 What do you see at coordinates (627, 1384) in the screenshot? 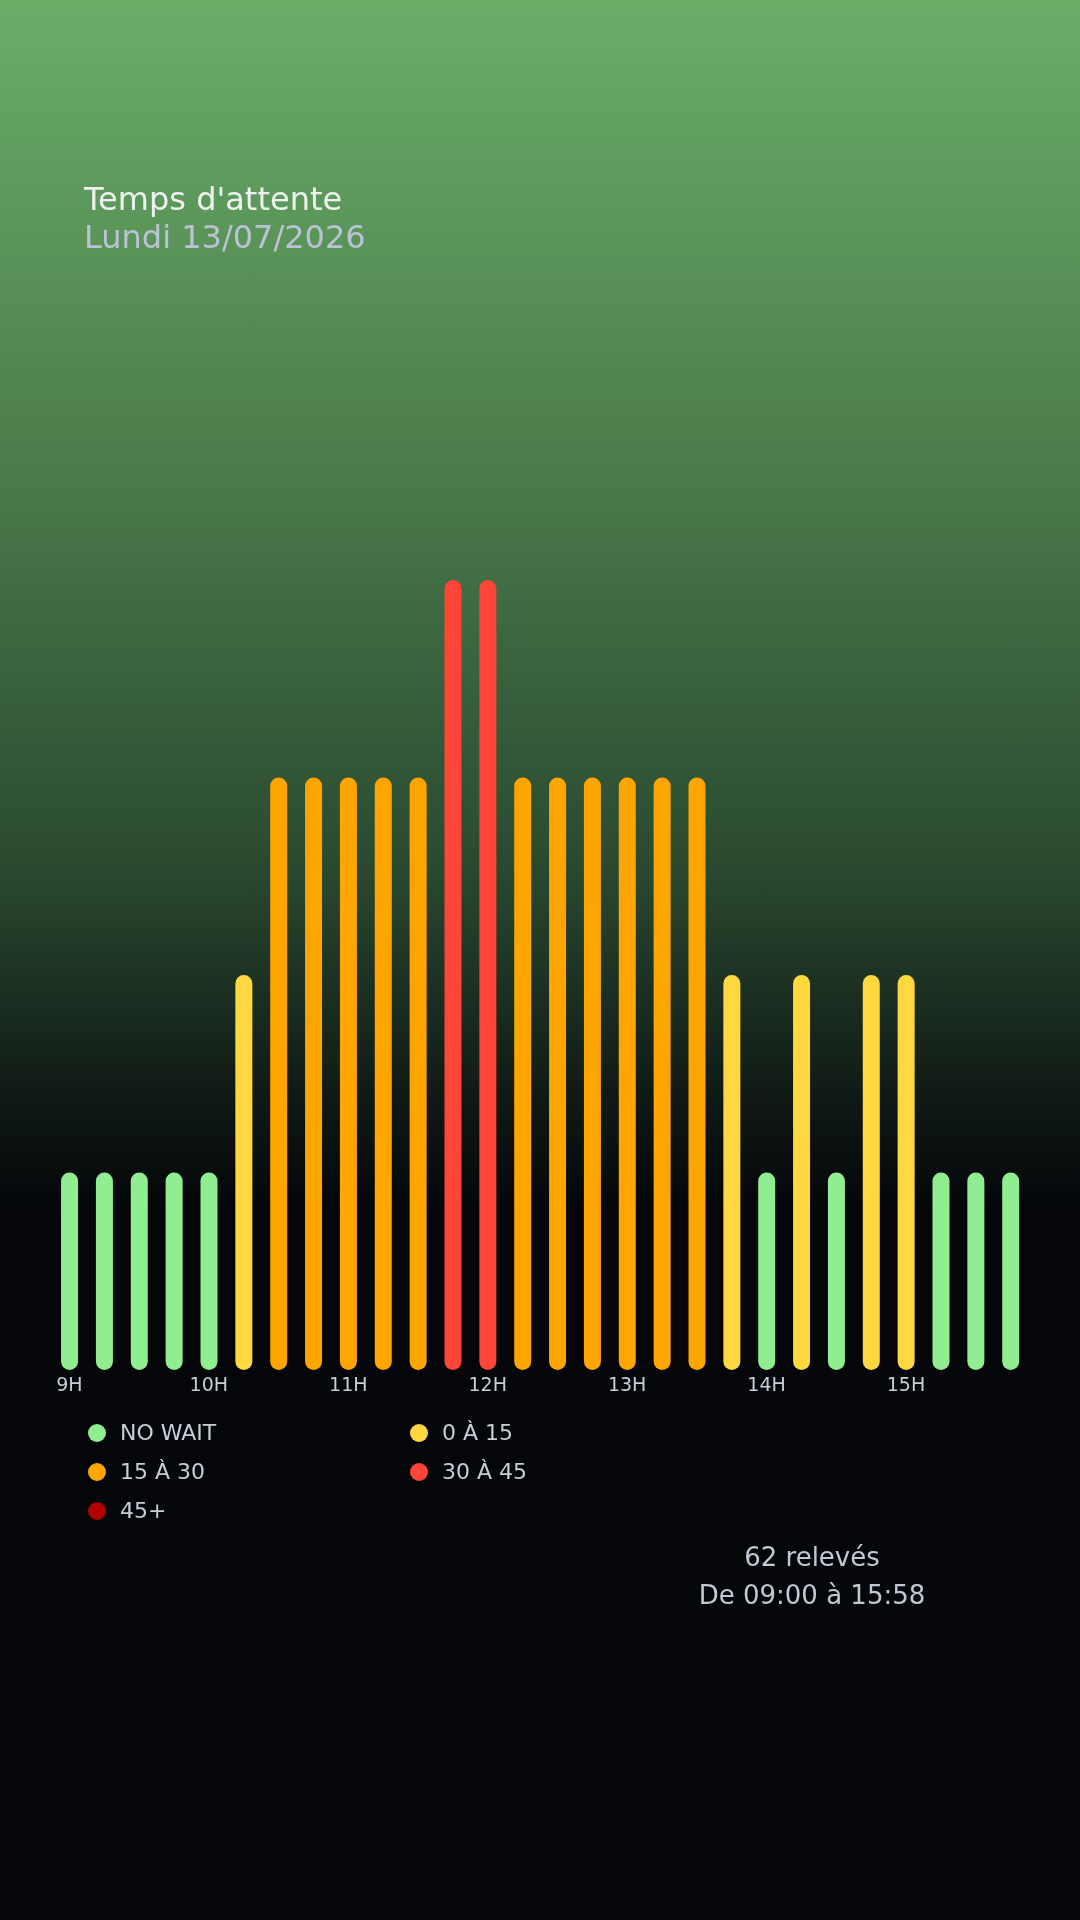
I see `x-tick-label: 13H` at bounding box center [627, 1384].